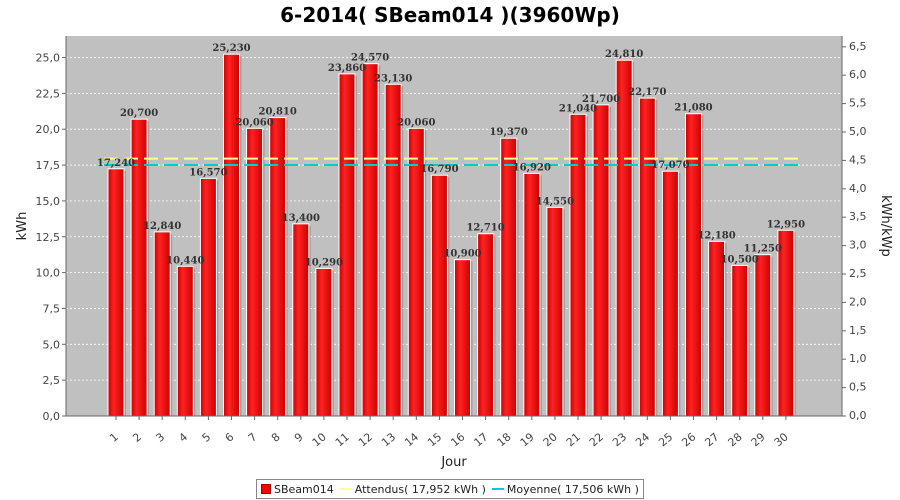 The height and width of the screenshot is (500, 900). What do you see at coordinates (231, 48) in the screenshot?
I see `bar-value-label: 25,230` at bounding box center [231, 48].